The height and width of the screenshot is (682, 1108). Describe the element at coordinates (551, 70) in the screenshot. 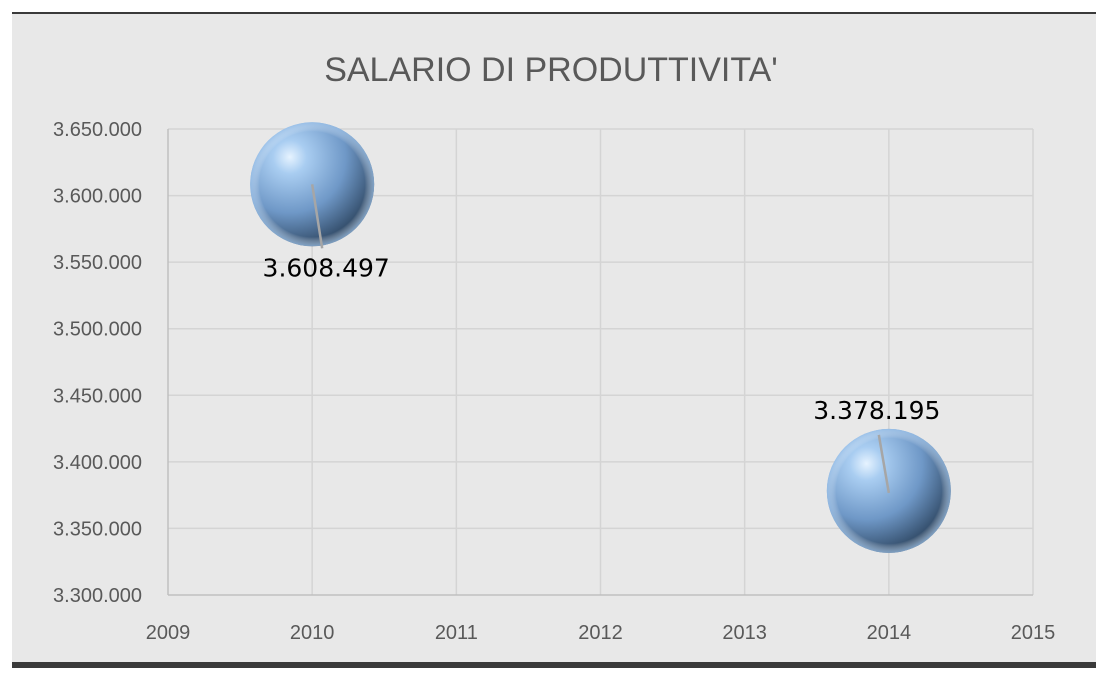

I see `chart-title: SALARIO DI PRODUTTIVITA'` at that location.